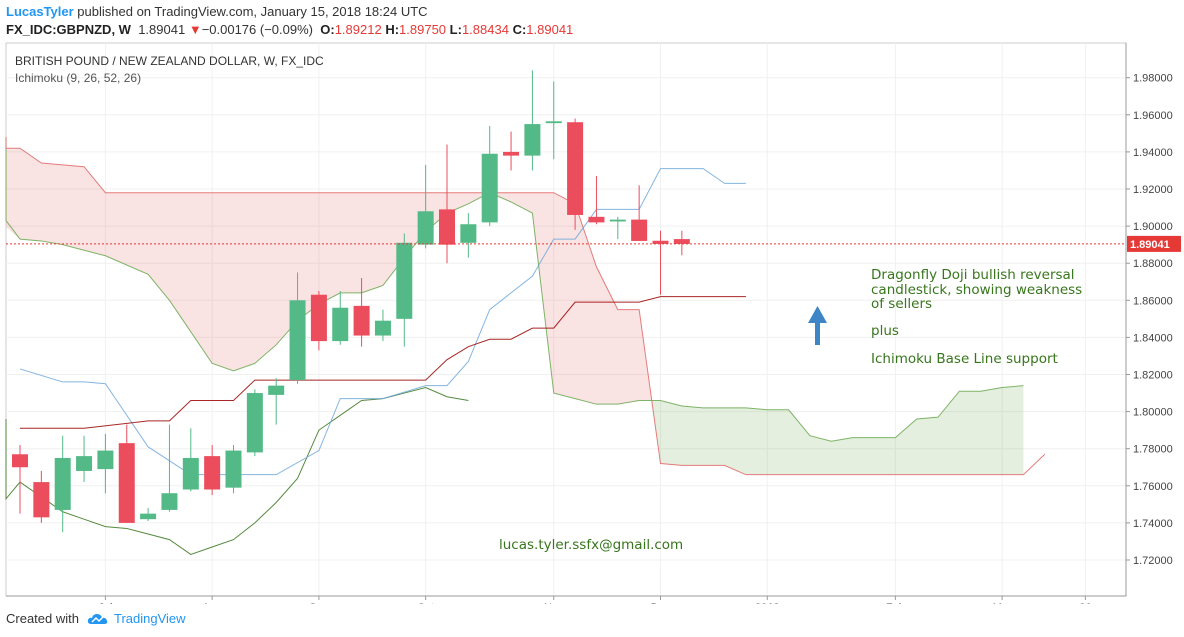 The width and height of the screenshot is (1184, 637). Describe the element at coordinates (1150, 245) in the screenshot. I see `last-price-tag-label: 1.89041` at that location.